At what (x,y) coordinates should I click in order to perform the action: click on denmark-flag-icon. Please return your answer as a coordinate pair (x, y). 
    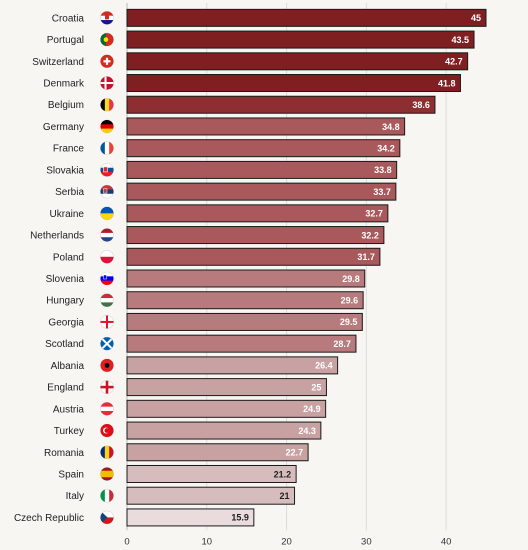
    Looking at the image, I should click on (107, 83).